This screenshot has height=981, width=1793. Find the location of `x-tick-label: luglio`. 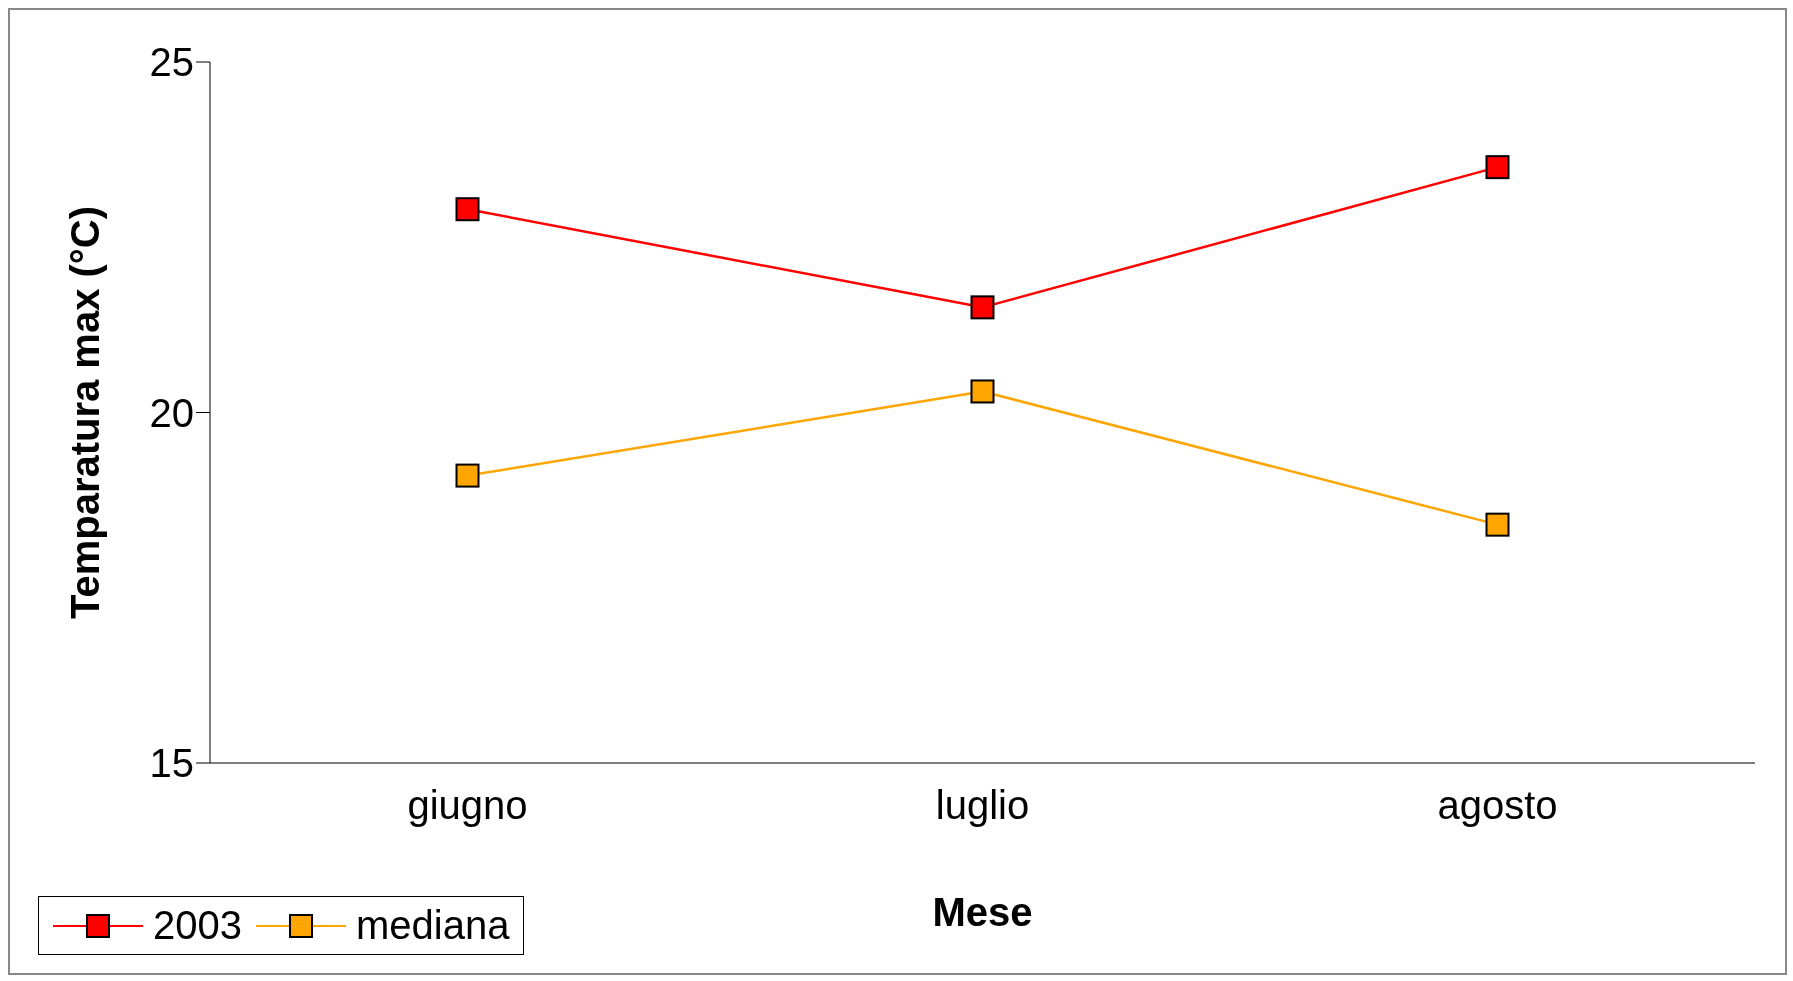

x-tick-label: luglio is located at coordinates (982, 805).